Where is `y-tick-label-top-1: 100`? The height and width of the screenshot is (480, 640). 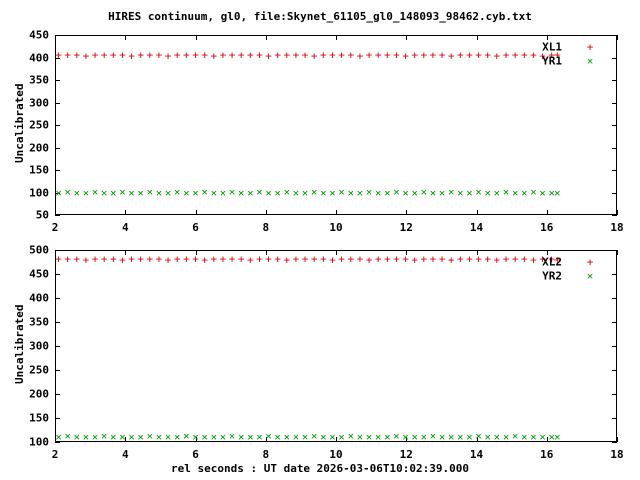 y-tick-label-top-1: 100 is located at coordinates (39, 192).